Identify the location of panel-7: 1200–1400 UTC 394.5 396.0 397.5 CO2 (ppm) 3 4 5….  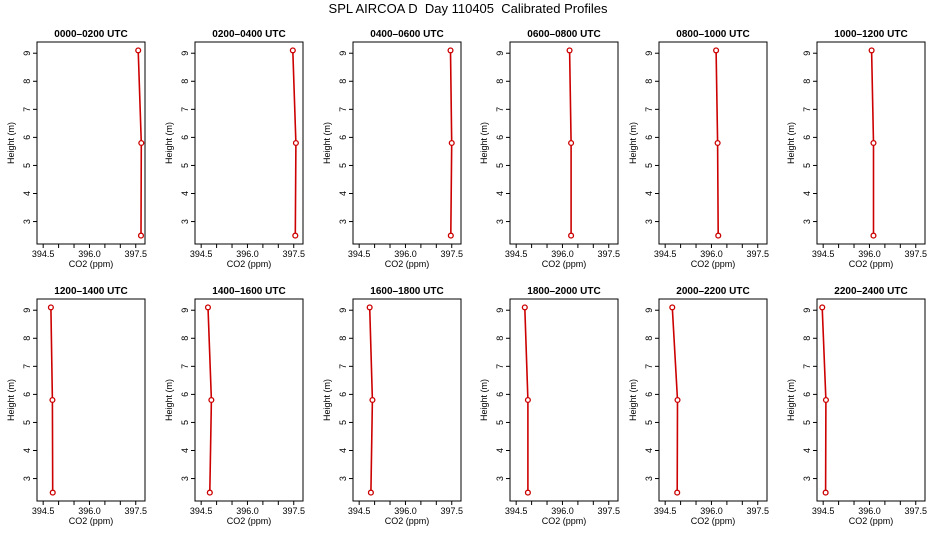
(76, 406).